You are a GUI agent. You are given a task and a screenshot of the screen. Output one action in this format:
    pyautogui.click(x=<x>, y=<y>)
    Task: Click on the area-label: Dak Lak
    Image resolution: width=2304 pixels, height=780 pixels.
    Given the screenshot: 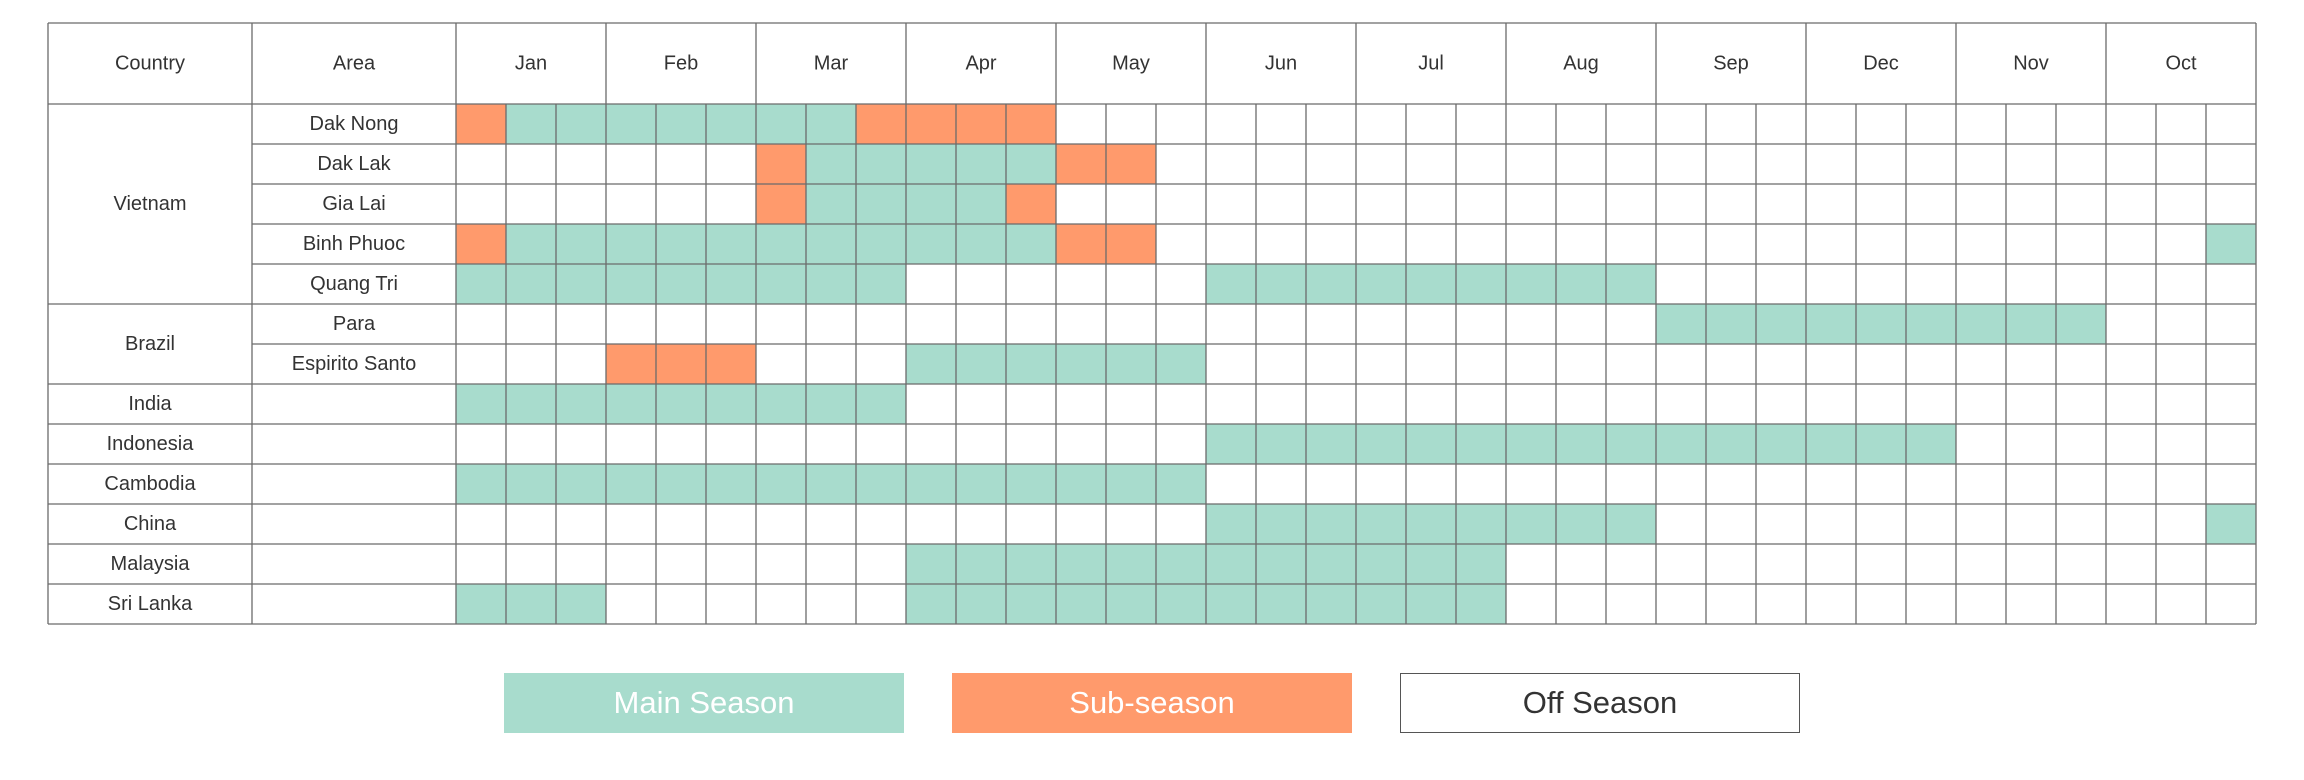 What is the action you would take?
    pyautogui.click(x=354, y=164)
    